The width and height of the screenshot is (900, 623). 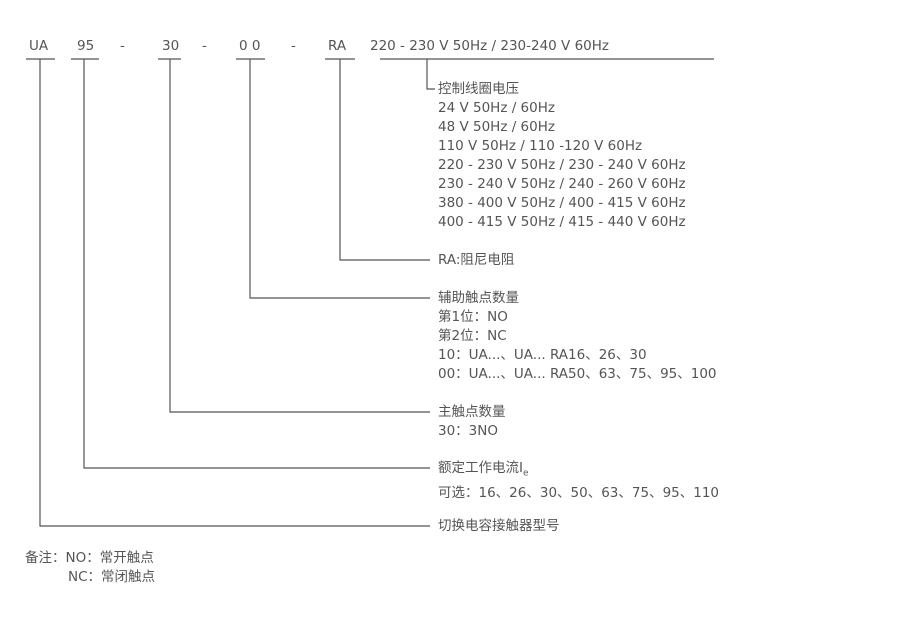 What do you see at coordinates (496, 127) in the screenshot?
I see `coil-item: 48 V 50Hz / 60Hz` at bounding box center [496, 127].